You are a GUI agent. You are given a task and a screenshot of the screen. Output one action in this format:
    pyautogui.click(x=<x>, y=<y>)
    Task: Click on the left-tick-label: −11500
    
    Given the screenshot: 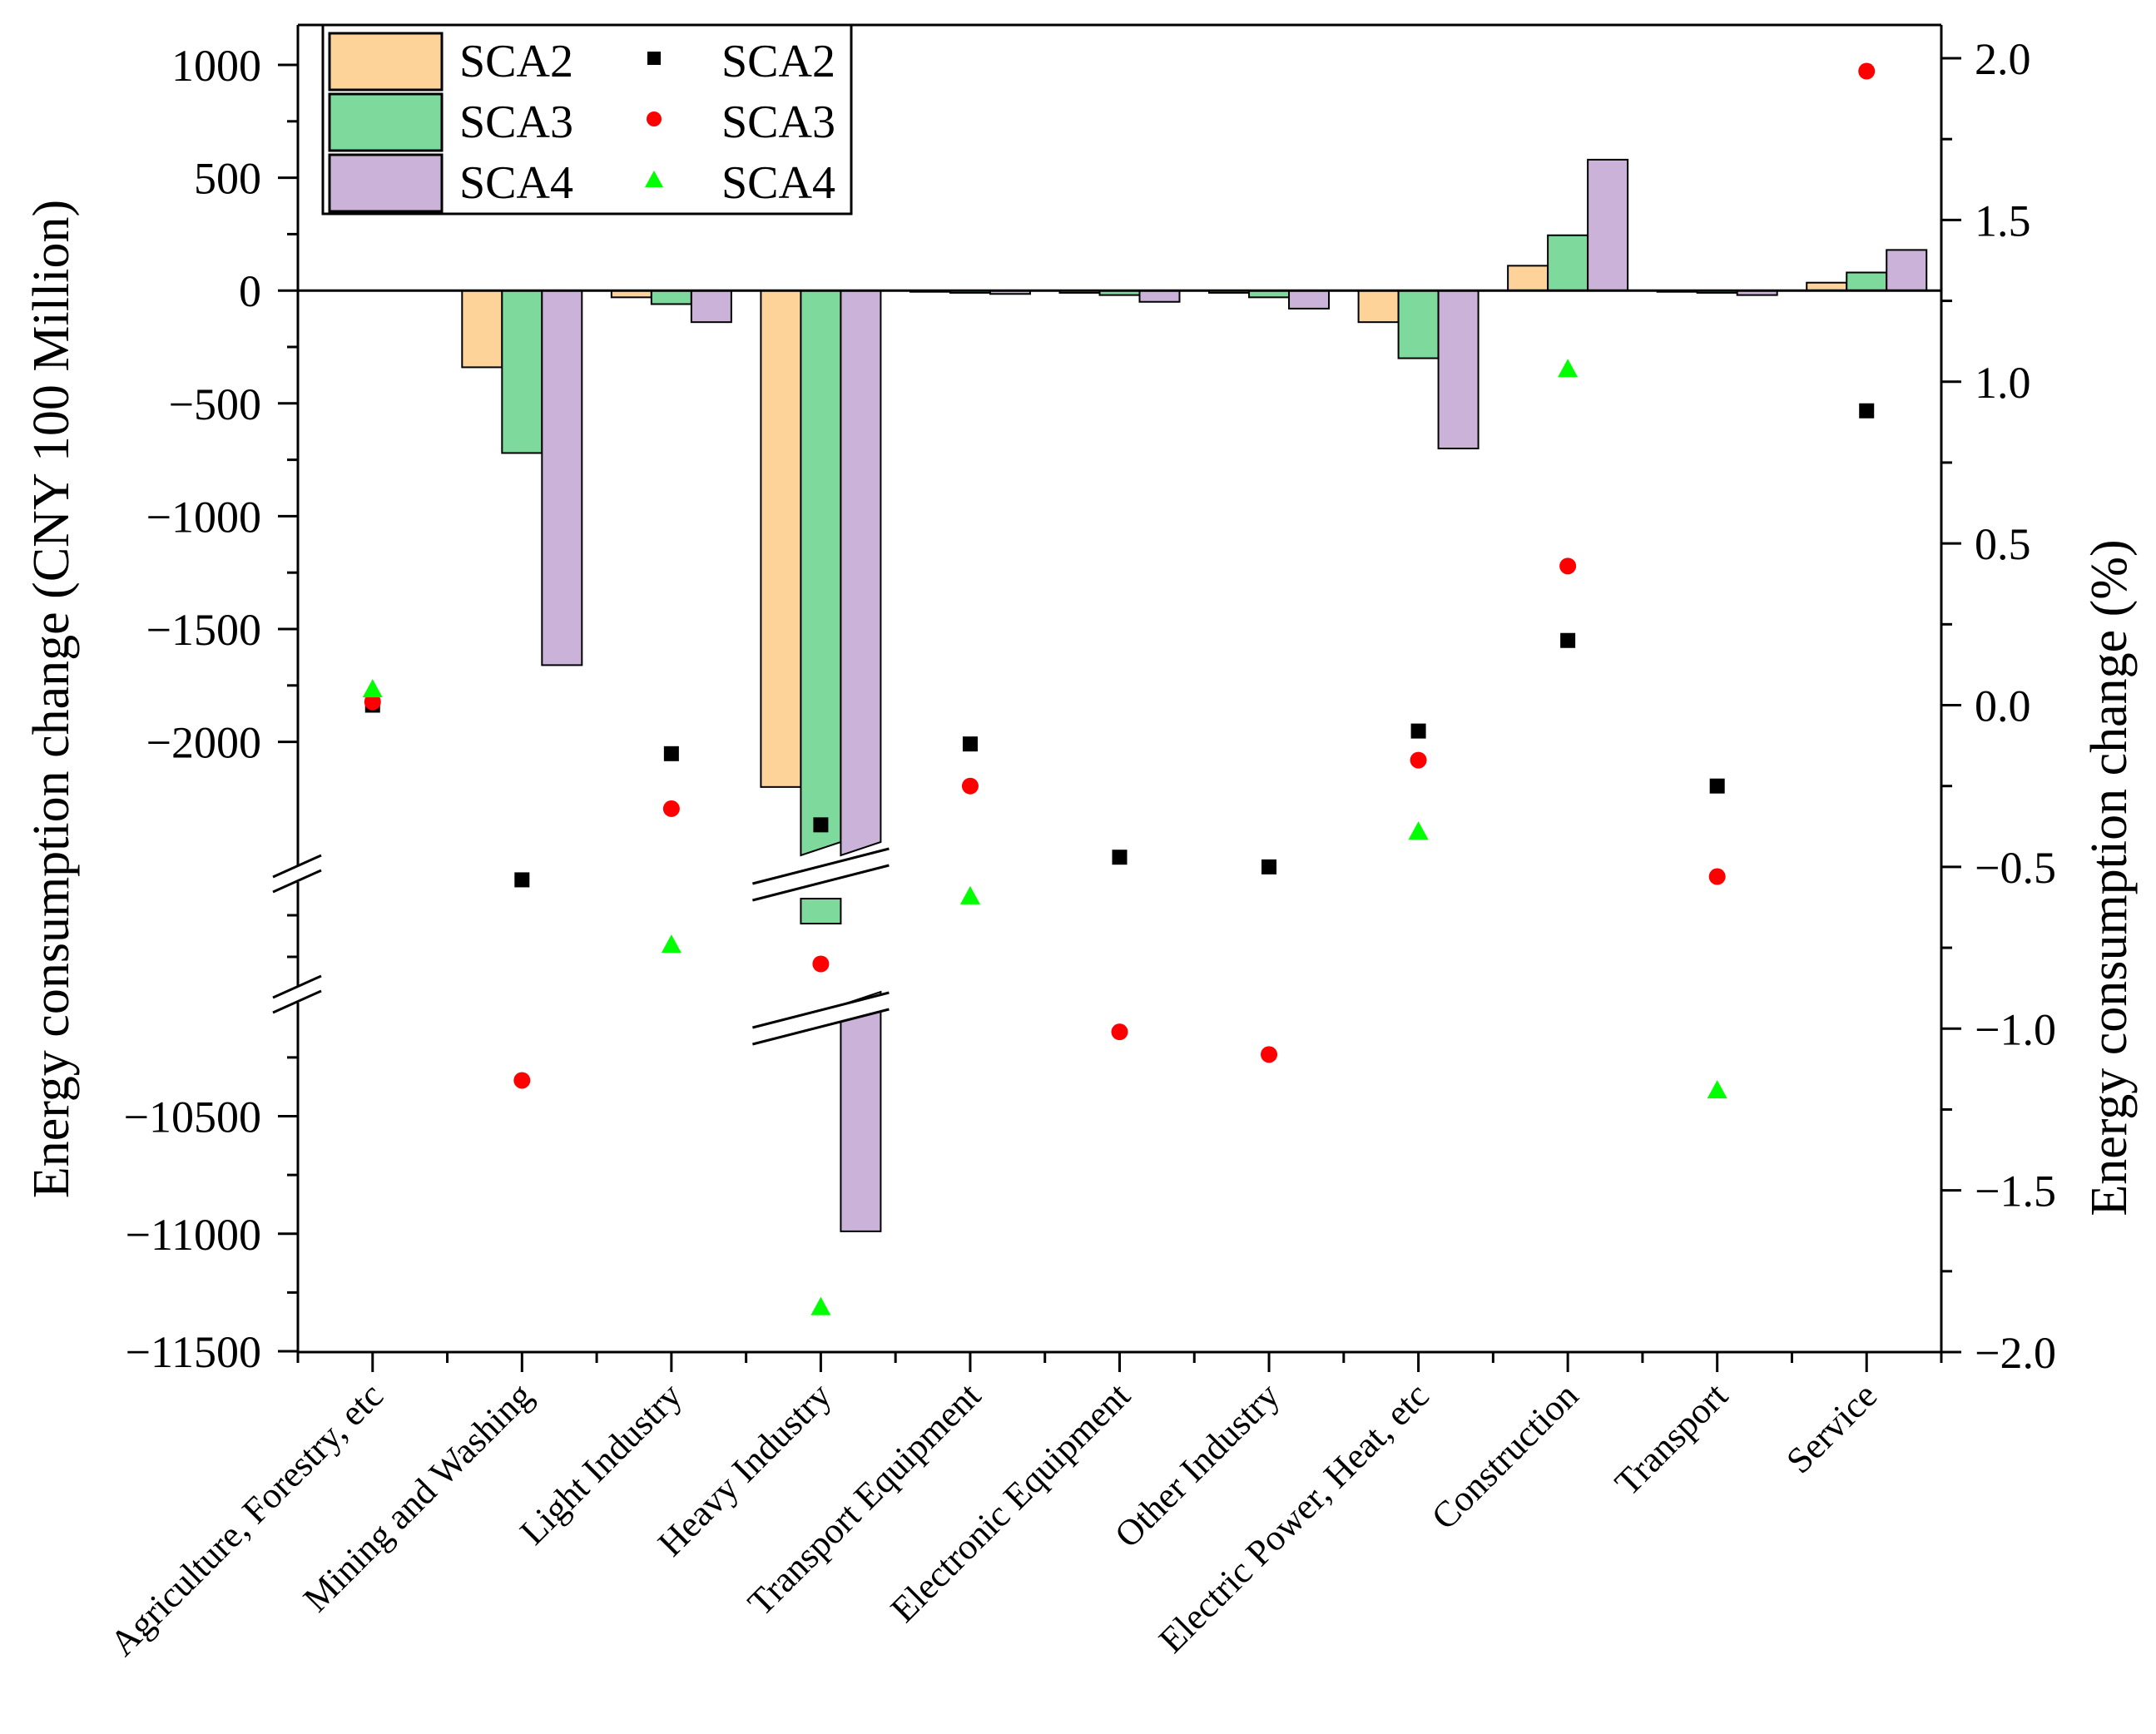 What is the action you would take?
    pyautogui.click(x=193, y=1352)
    